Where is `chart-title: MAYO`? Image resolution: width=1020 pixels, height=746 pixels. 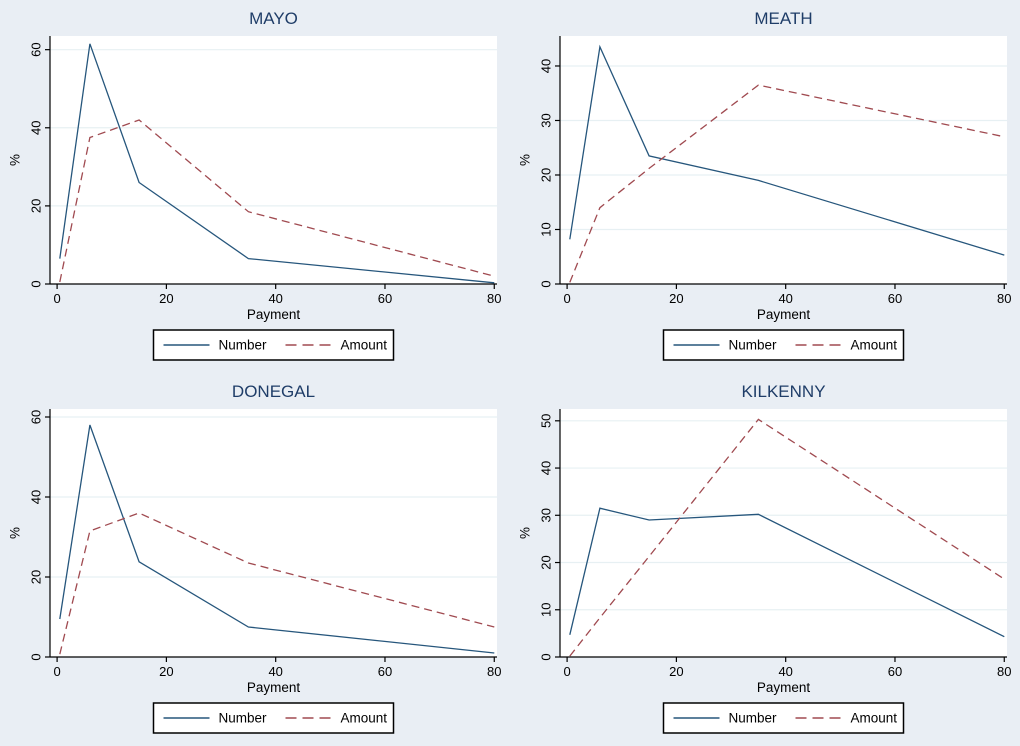
chart-title: MAYO is located at coordinates (273, 18).